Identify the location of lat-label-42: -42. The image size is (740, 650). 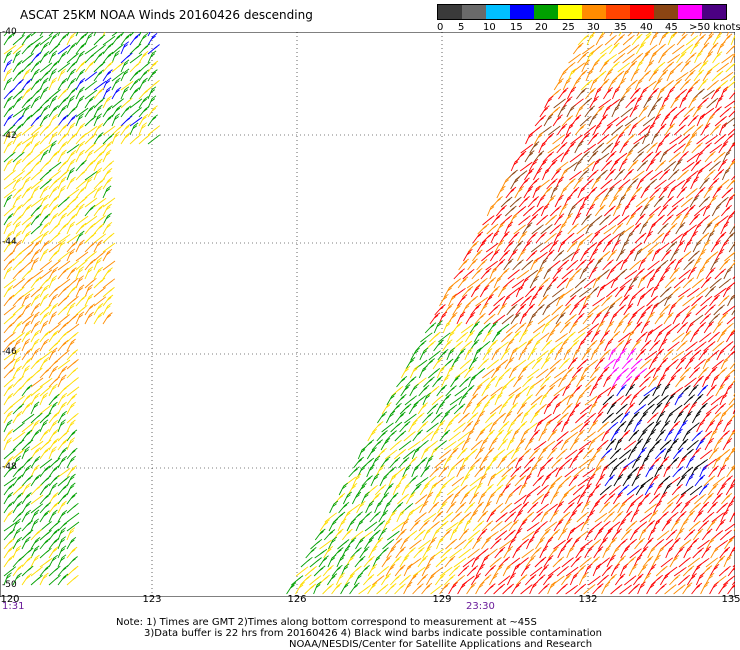
(9, 136).